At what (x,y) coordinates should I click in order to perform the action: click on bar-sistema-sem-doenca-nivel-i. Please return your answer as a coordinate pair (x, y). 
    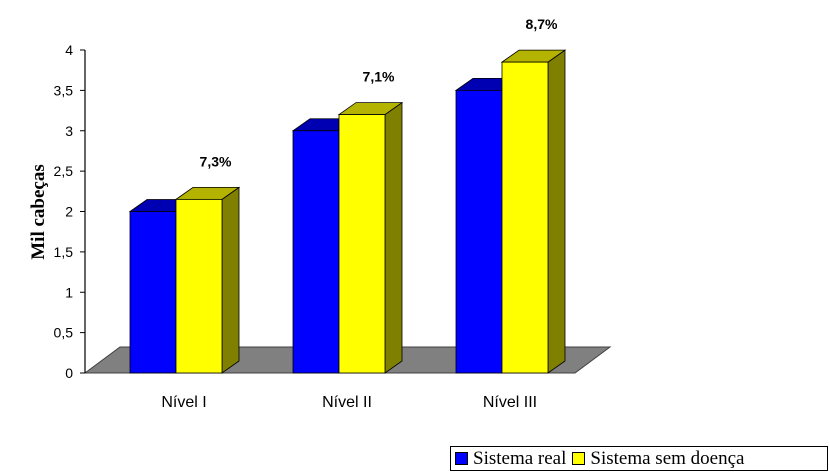
    Looking at the image, I should click on (207, 280).